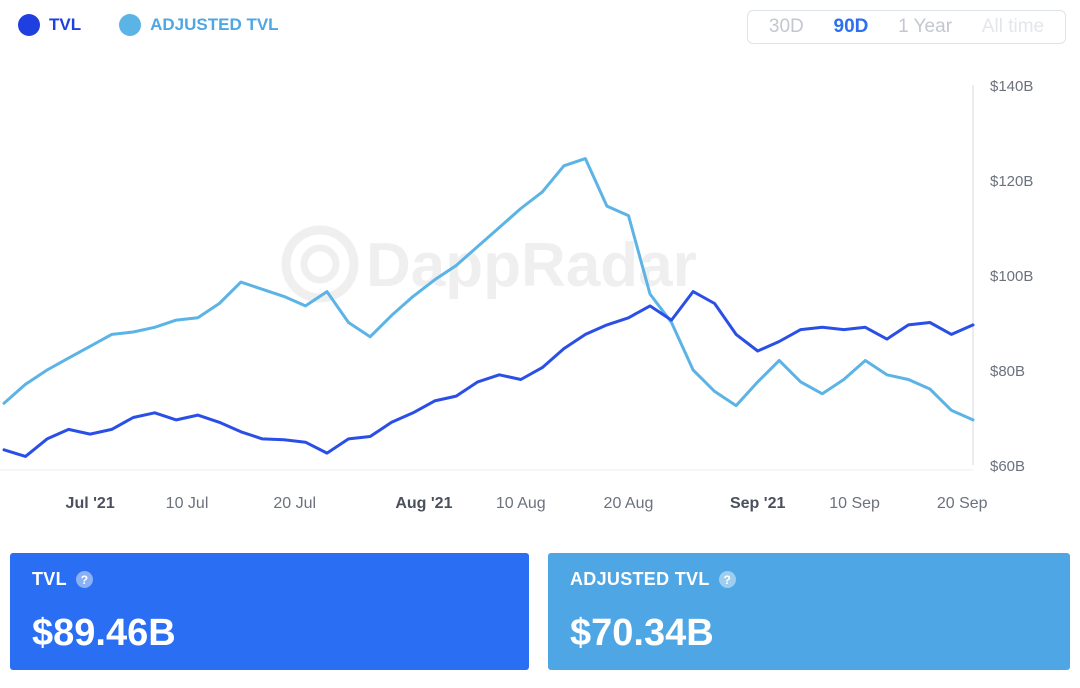 The height and width of the screenshot is (688, 1080). I want to click on y-tick-label: $140B, so click(1011, 86).